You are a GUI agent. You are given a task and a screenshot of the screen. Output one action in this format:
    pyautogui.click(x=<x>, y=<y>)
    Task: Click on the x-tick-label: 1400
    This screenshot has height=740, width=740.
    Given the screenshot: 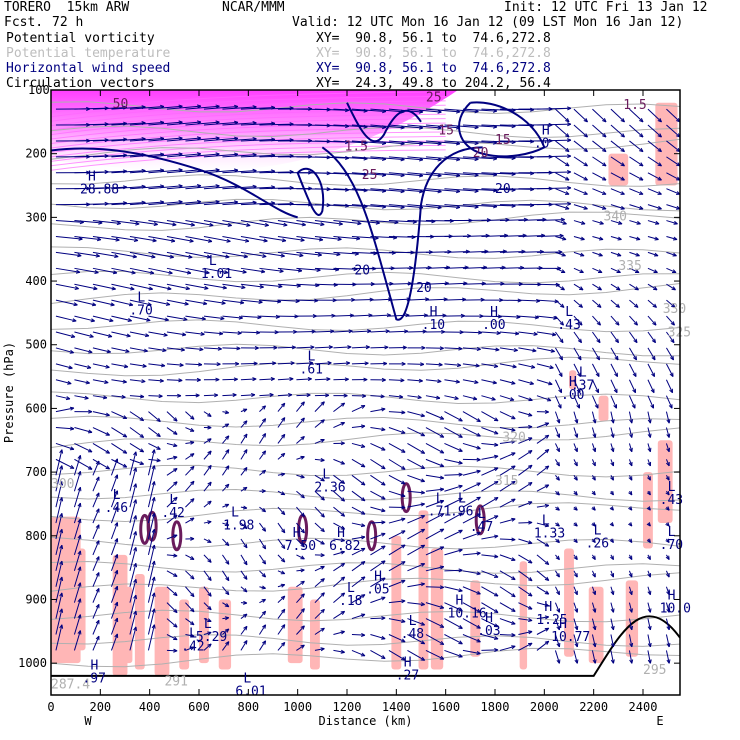 What is the action you would take?
    pyautogui.click(x=396, y=707)
    